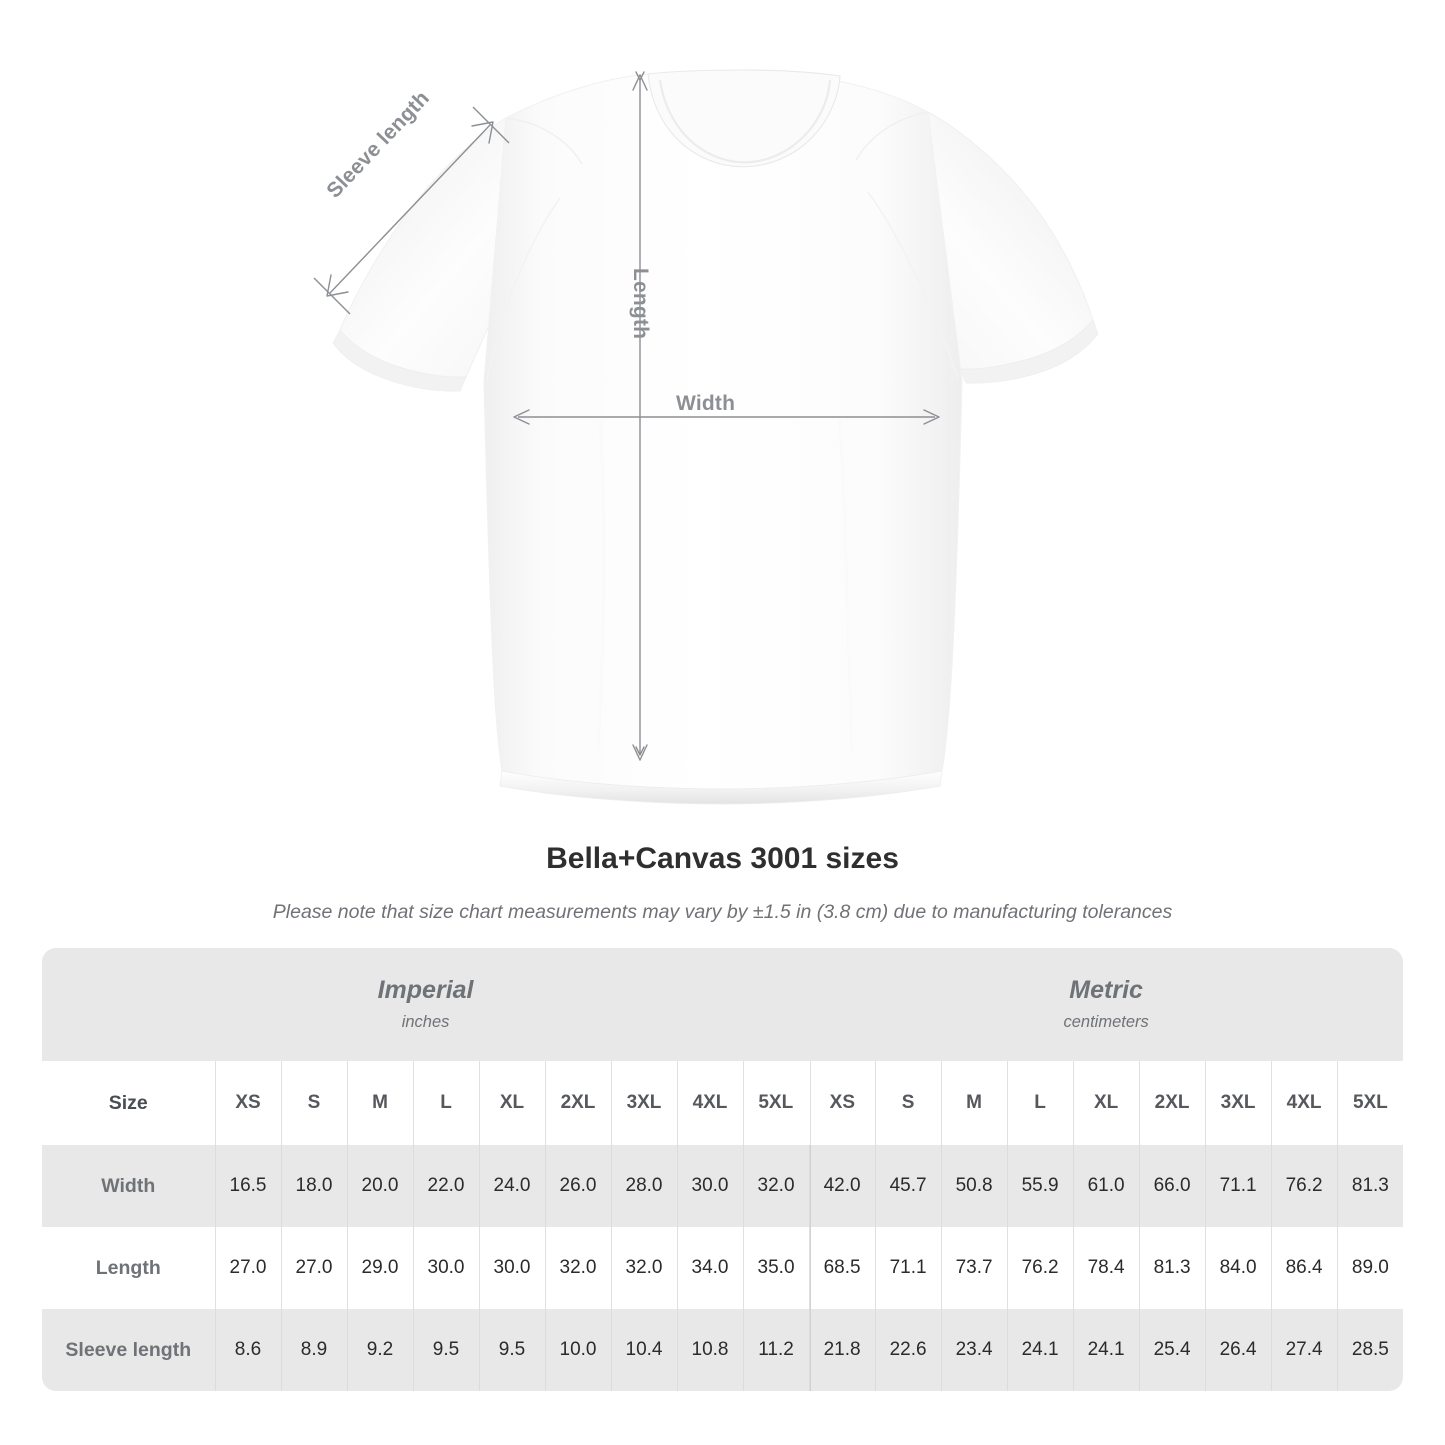  Describe the element at coordinates (577, 1186) in the screenshot. I see `measurement-cell: 26.0` at that location.